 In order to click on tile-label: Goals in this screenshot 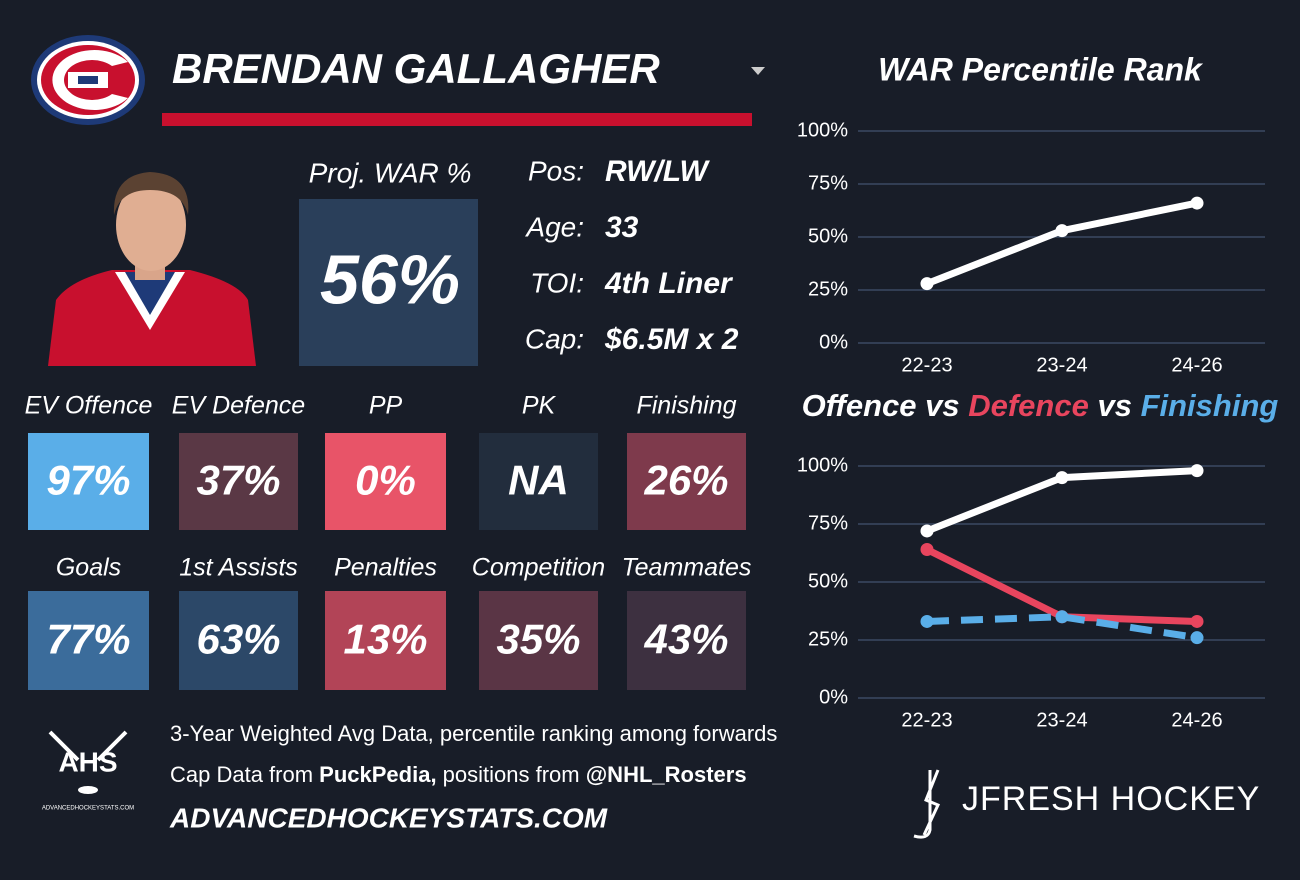, I will do `click(88, 568)`.